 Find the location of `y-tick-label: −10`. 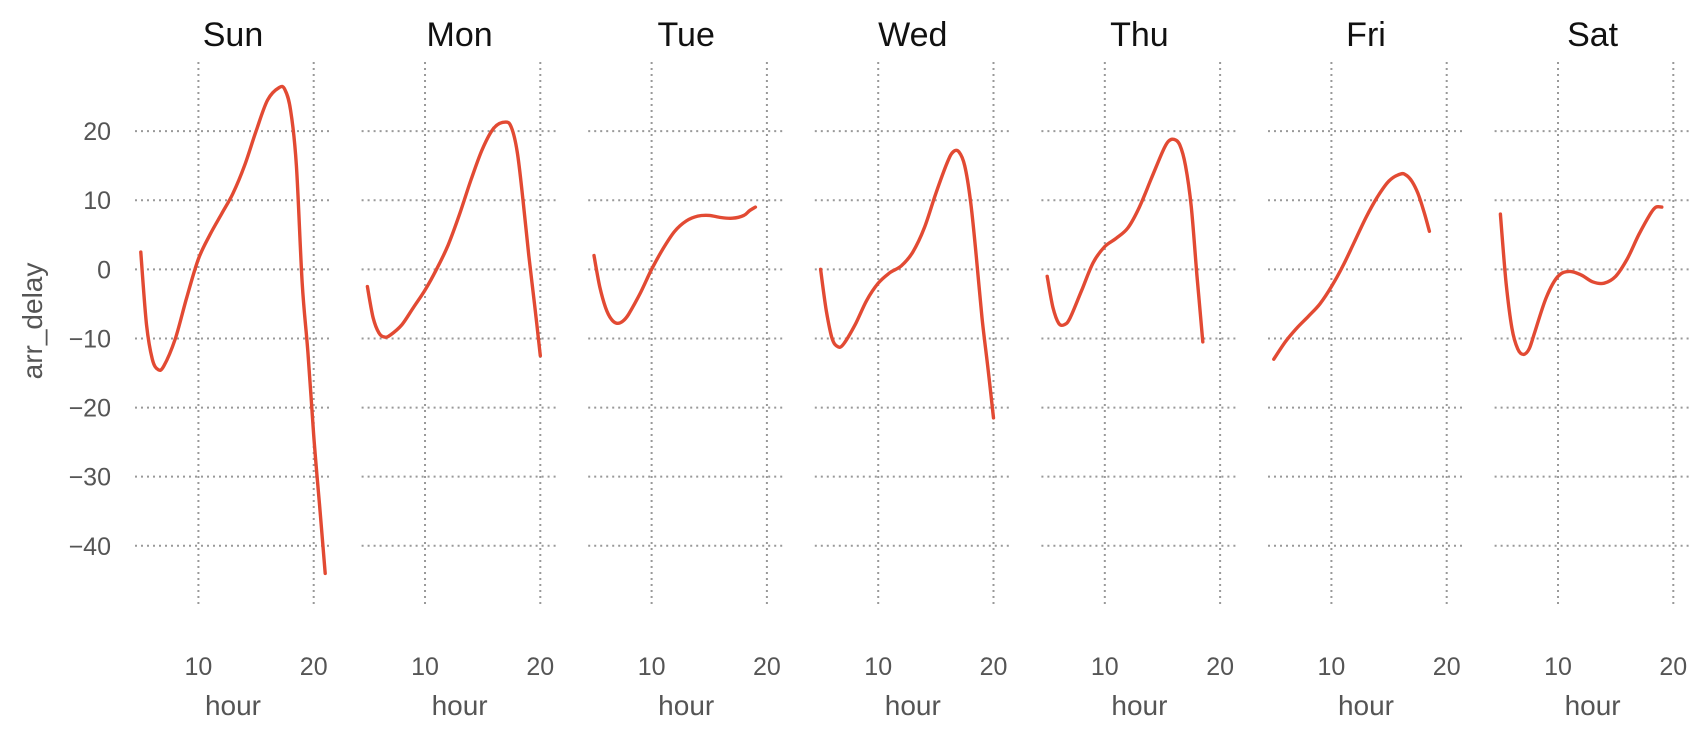

y-tick-label: −10 is located at coordinates (90, 339).